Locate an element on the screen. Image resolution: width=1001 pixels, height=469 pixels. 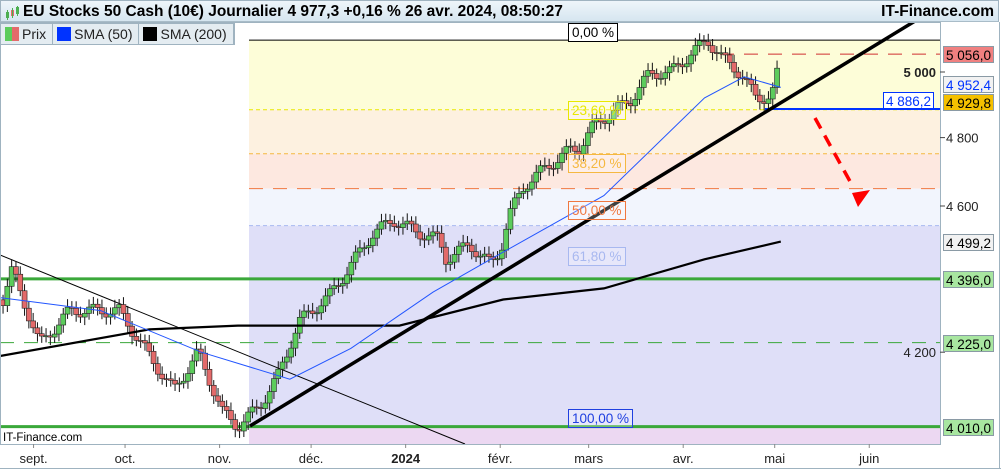
x-tick-label: avr. is located at coordinates (683, 458).